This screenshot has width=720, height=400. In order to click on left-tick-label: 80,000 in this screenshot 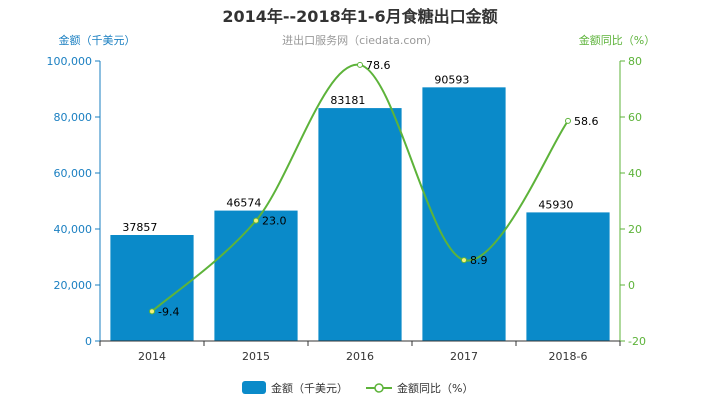, I will do `click(73, 117)`.